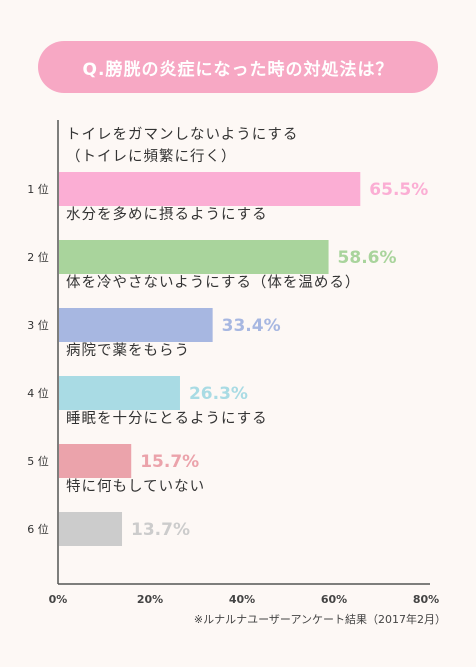 The image size is (476, 667). Describe the element at coordinates (150, 599) in the screenshot. I see `x-tick-label: 20%` at that location.